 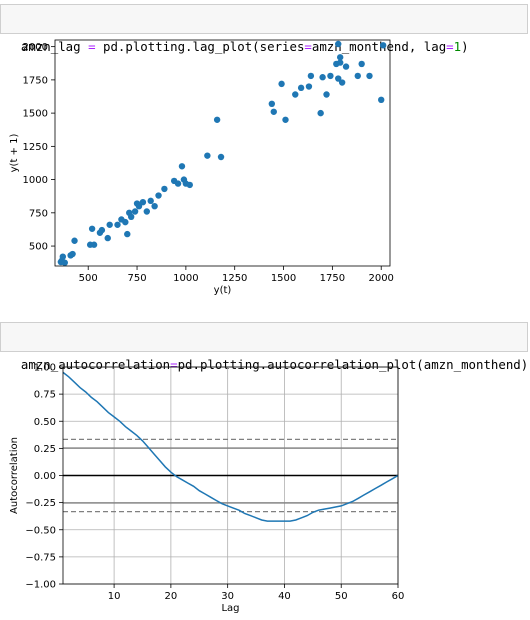 I want to click on y-tick-label: 500, so click(x=38, y=247).